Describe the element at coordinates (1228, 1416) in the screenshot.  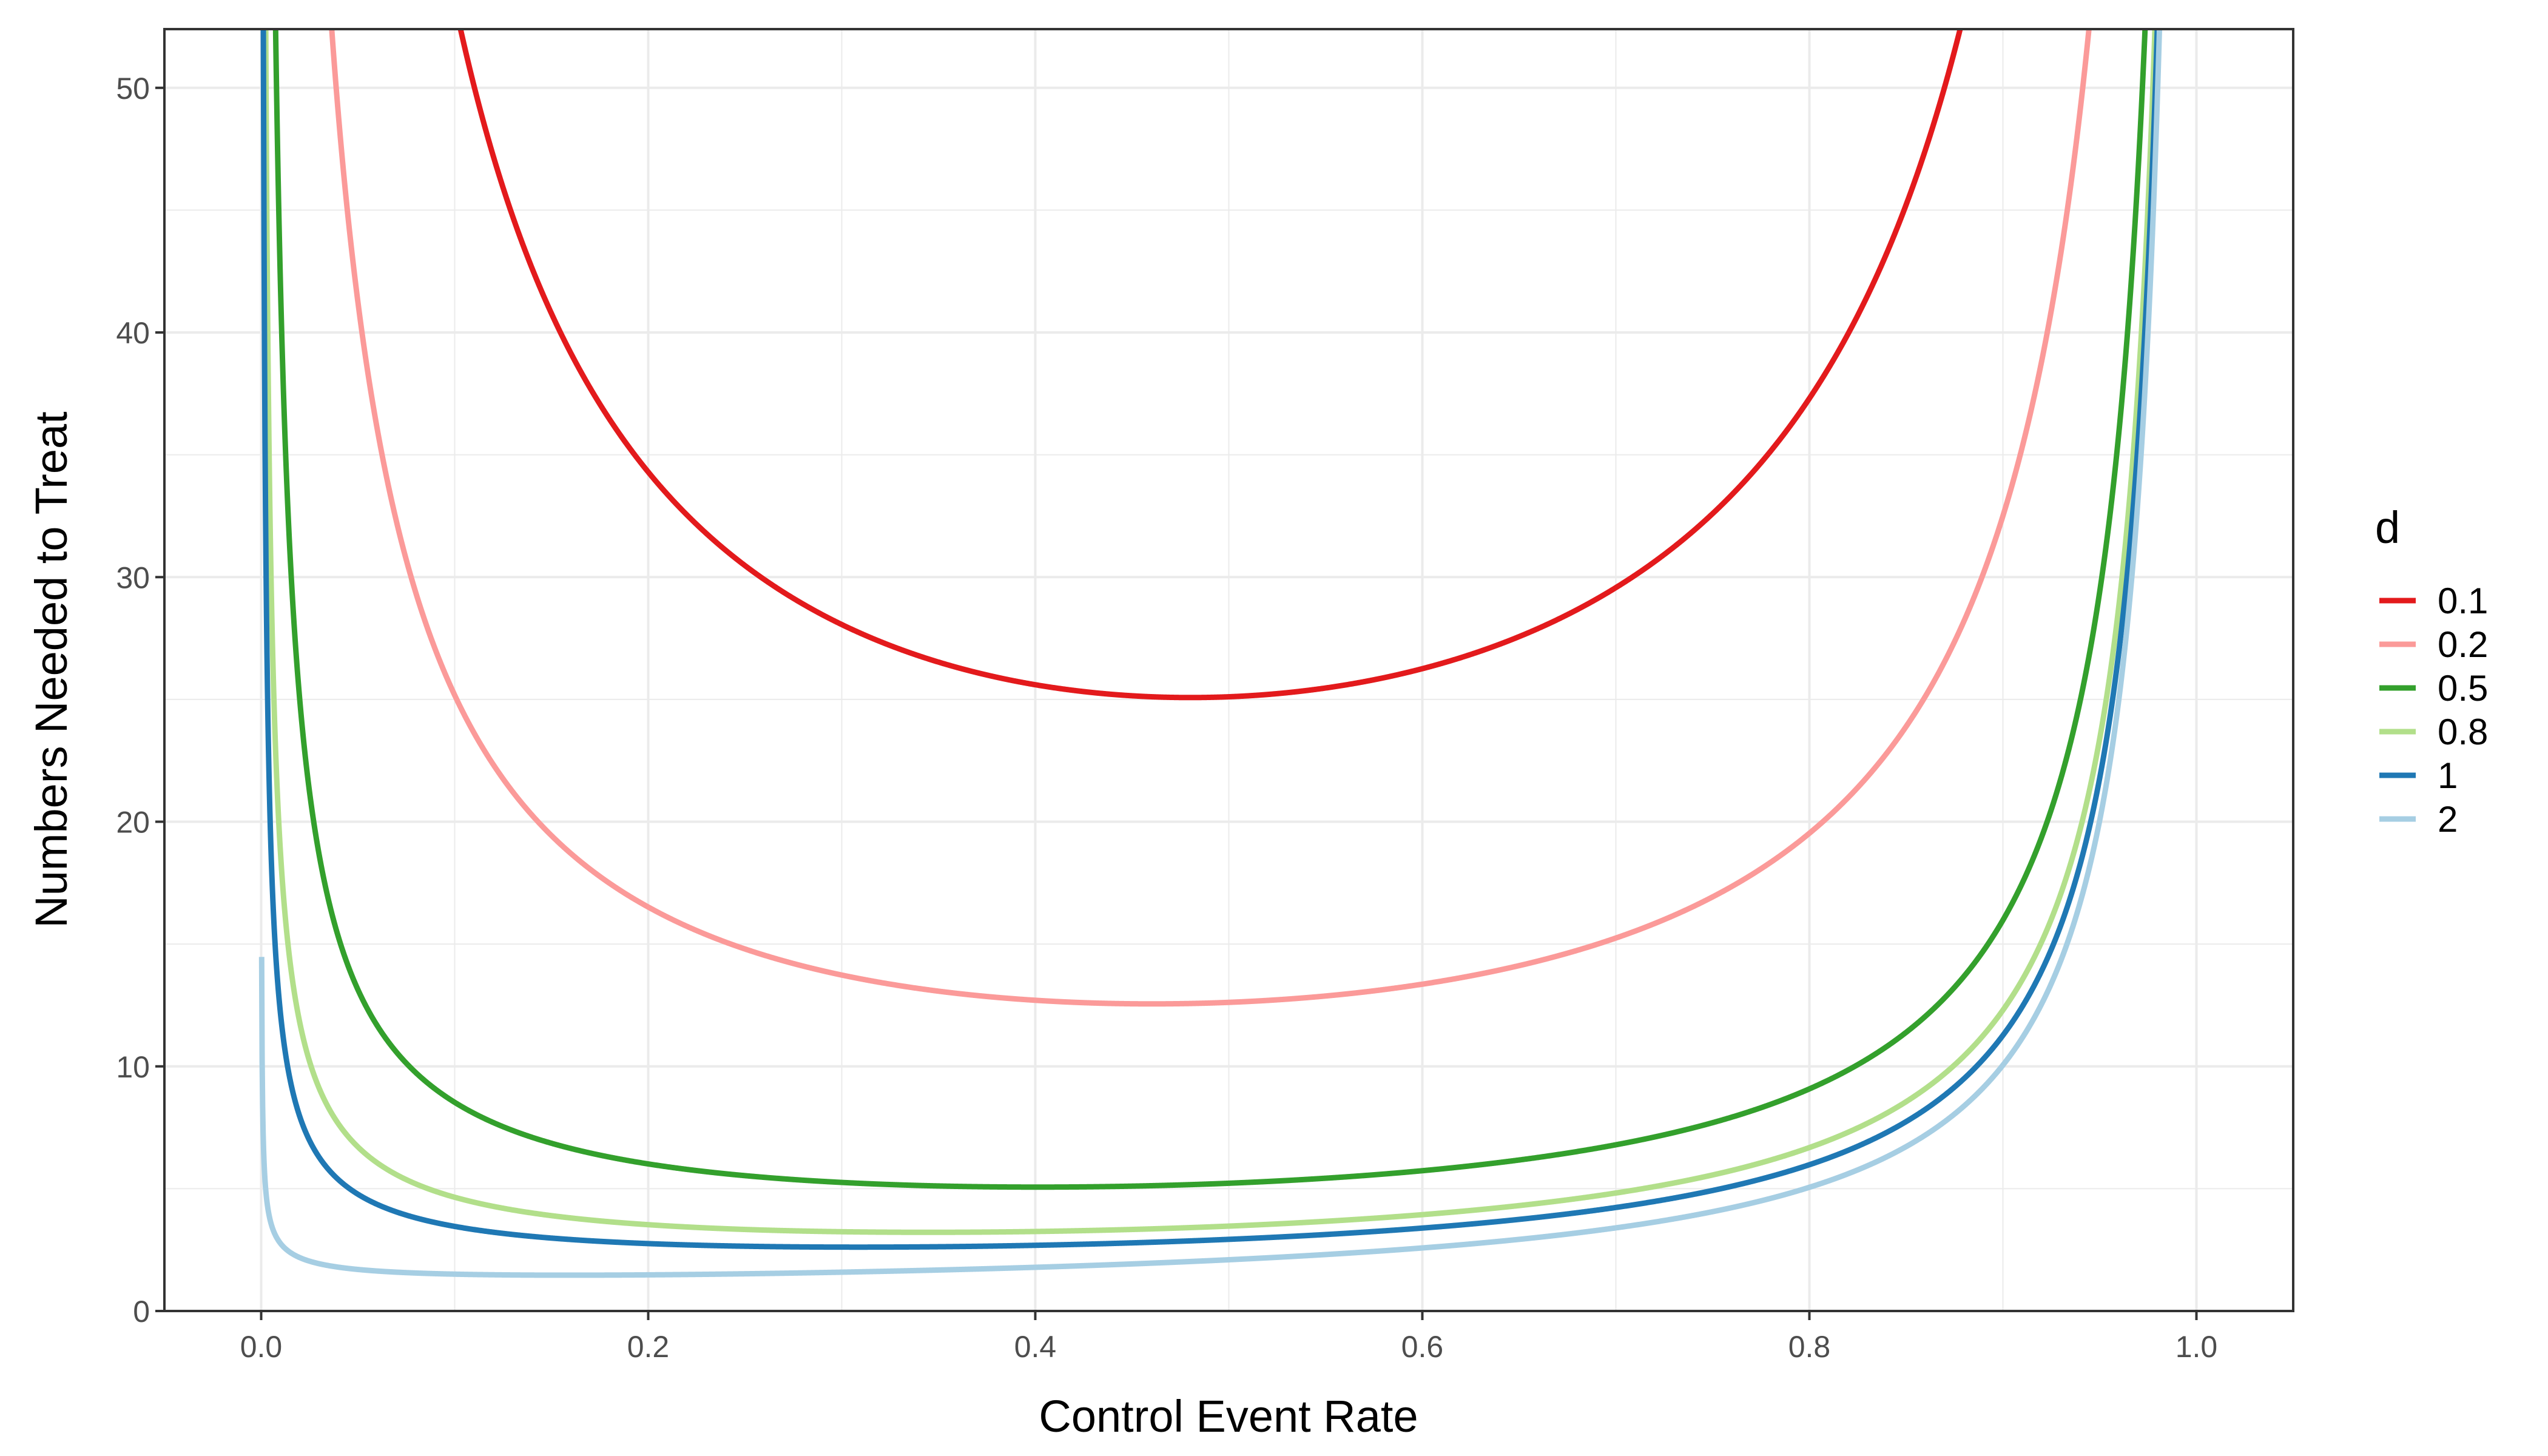
I see `x-axis-title: Control Event Rate` at that location.